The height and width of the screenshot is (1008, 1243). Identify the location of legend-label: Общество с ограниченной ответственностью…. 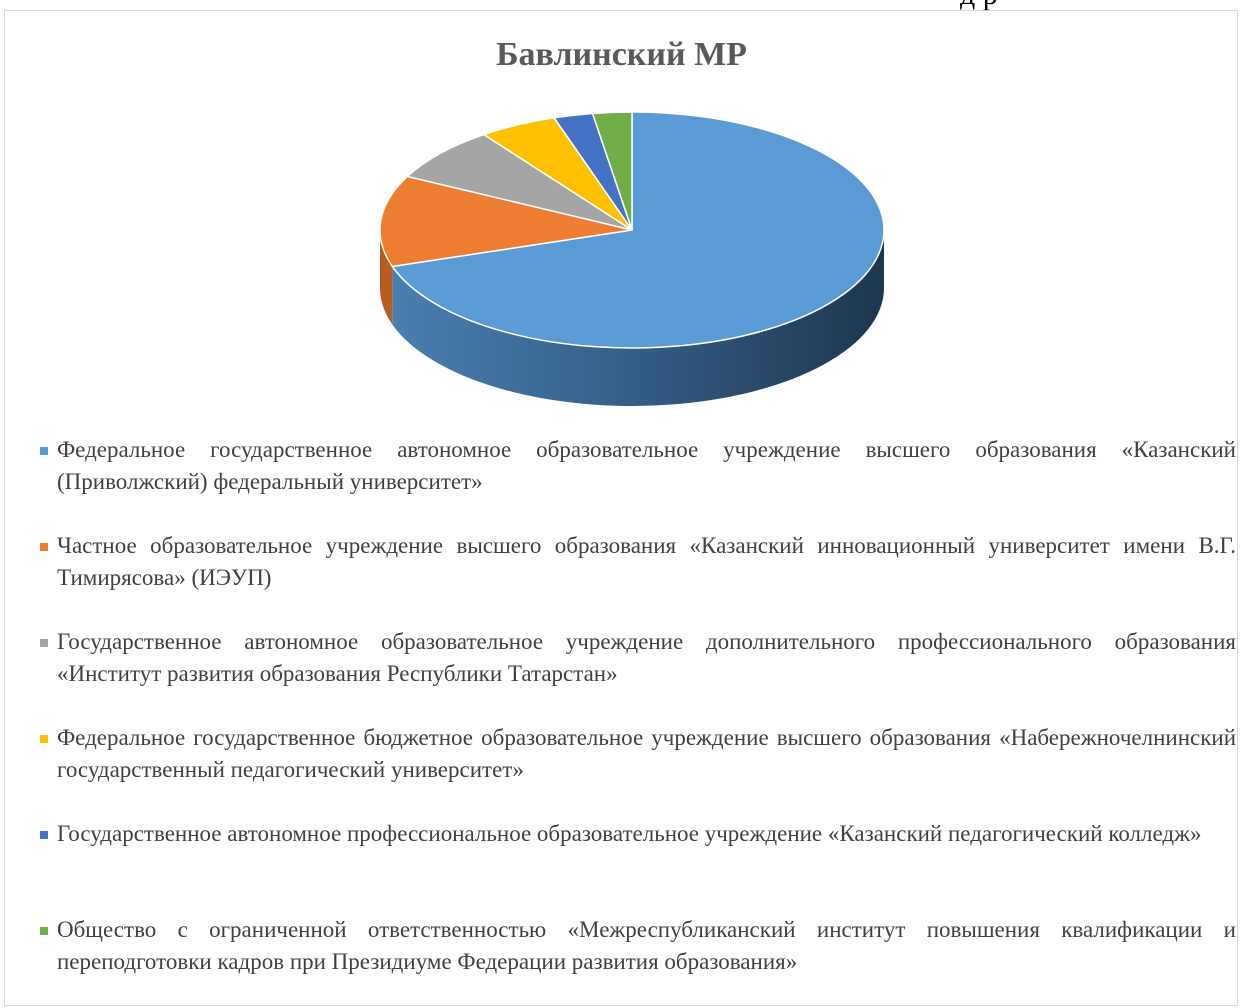
(646, 945).